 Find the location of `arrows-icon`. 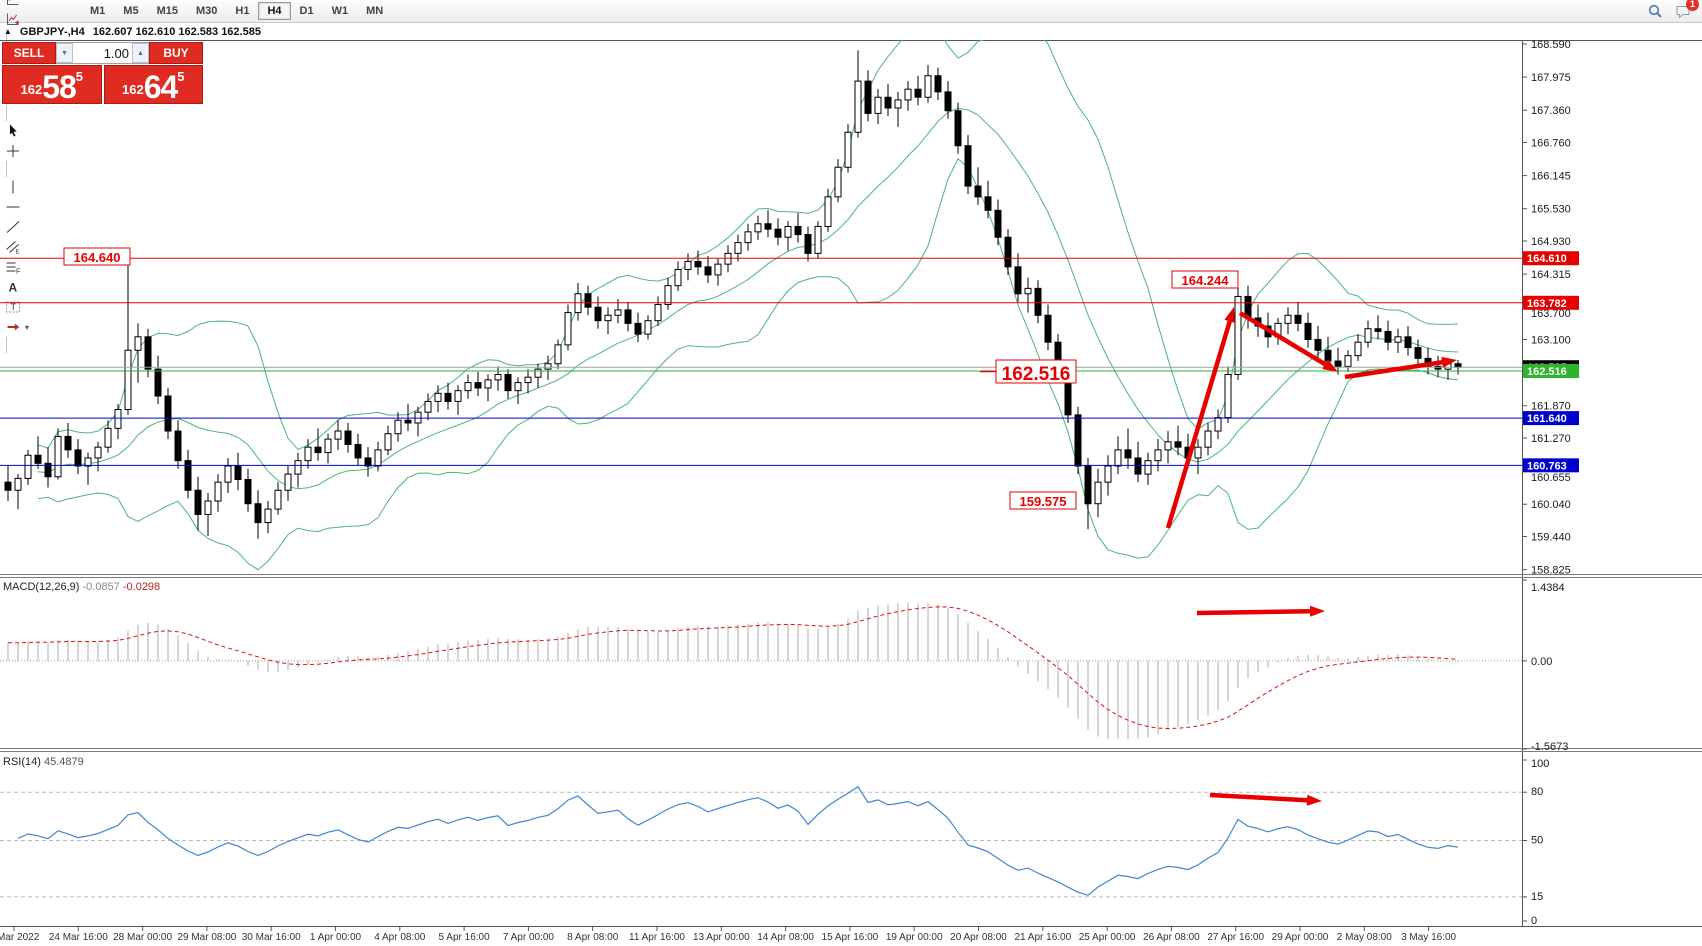

arrows-icon is located at coordinates (13, 327).